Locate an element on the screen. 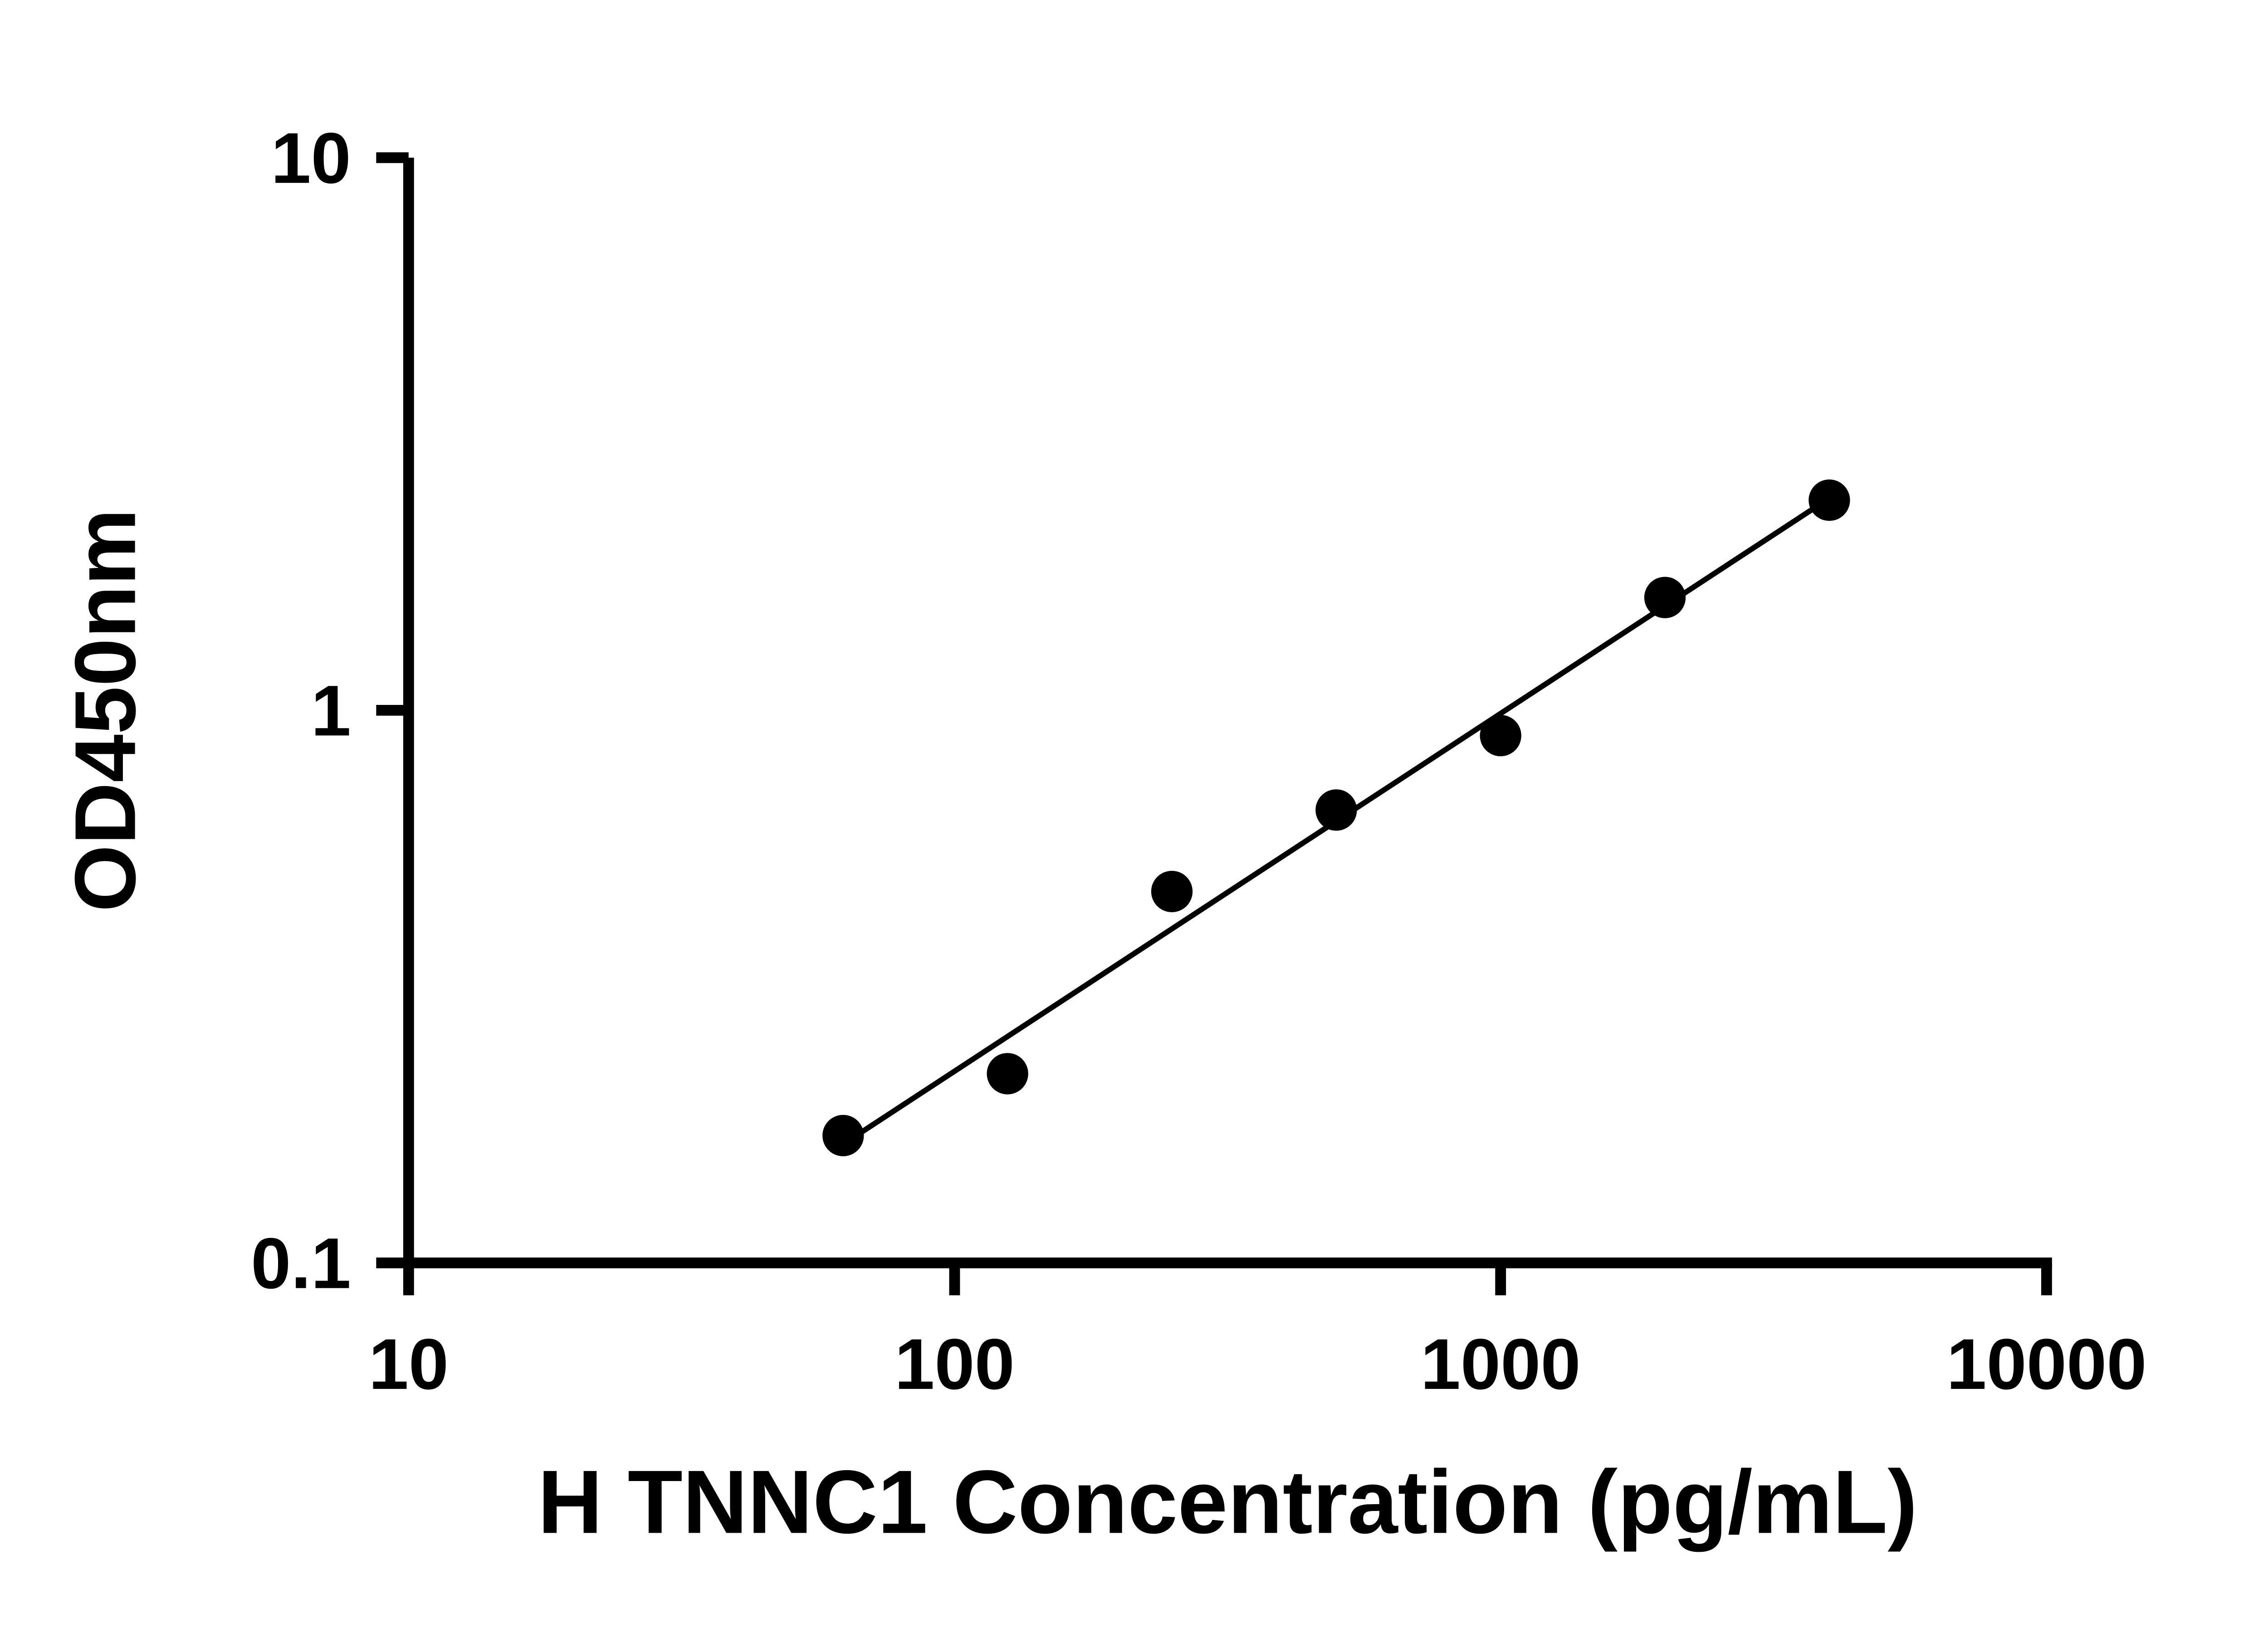 The height and width of the screenshot is (1633, 2268). x-tick-label: 10000 is located at coordinates (2046, 1364).